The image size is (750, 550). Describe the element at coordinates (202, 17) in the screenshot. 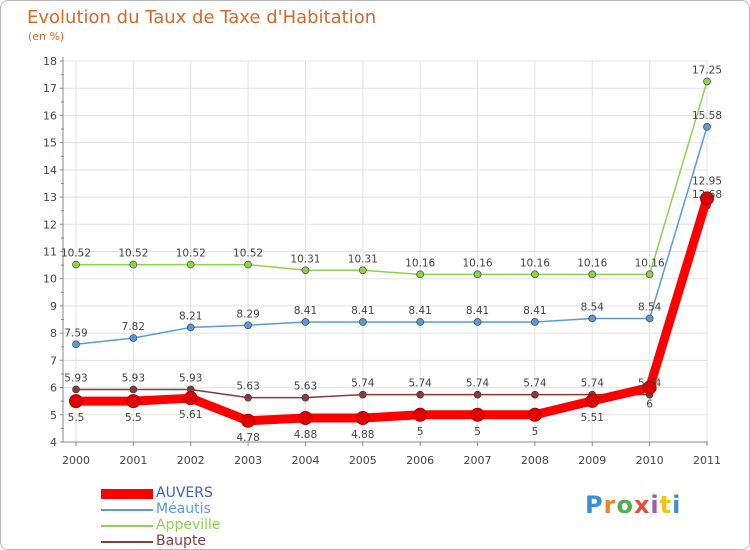

I see `chart-title: Evolution du Taux de Taxe d'Habitation` at that location.